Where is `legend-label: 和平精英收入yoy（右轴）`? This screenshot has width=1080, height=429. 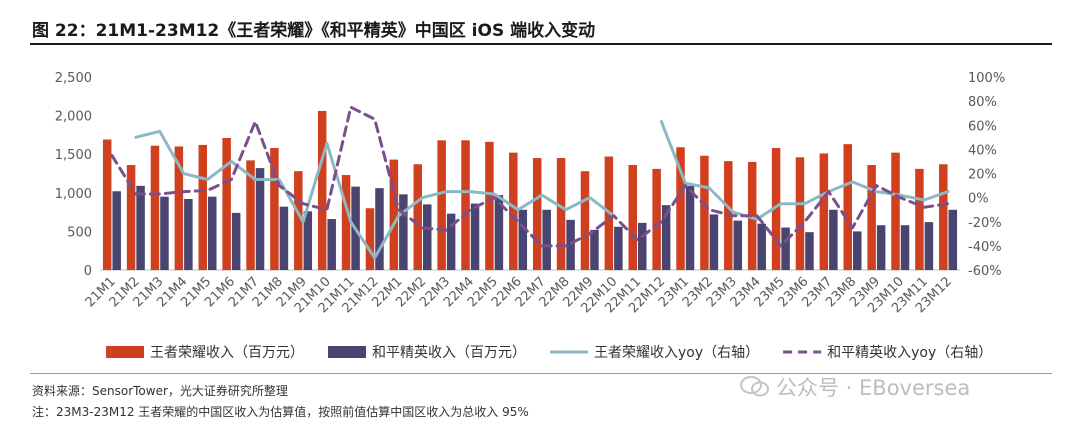 legend-label: 和平精英收入yoy（右轴） is located at coordinates (909, 352).